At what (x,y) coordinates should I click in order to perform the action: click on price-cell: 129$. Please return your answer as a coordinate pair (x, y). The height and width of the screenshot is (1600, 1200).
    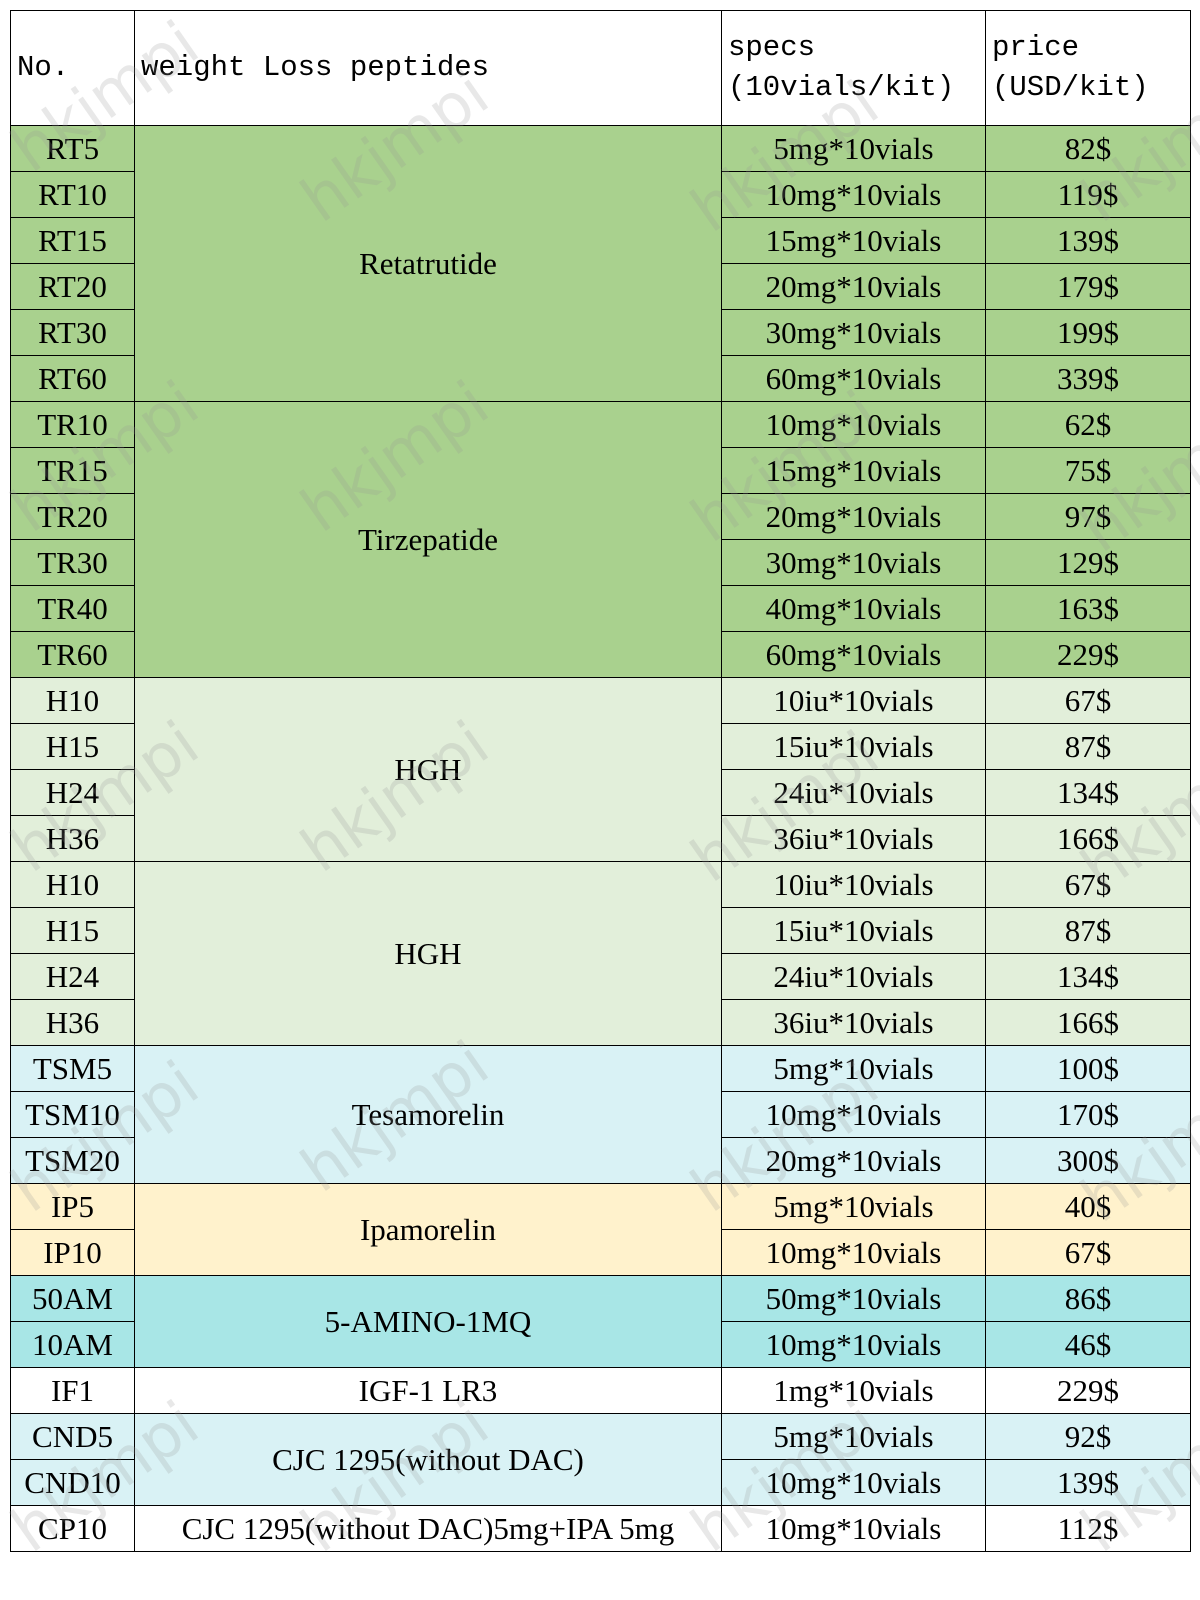
    Looking at the image, I should click on (1088, 562).